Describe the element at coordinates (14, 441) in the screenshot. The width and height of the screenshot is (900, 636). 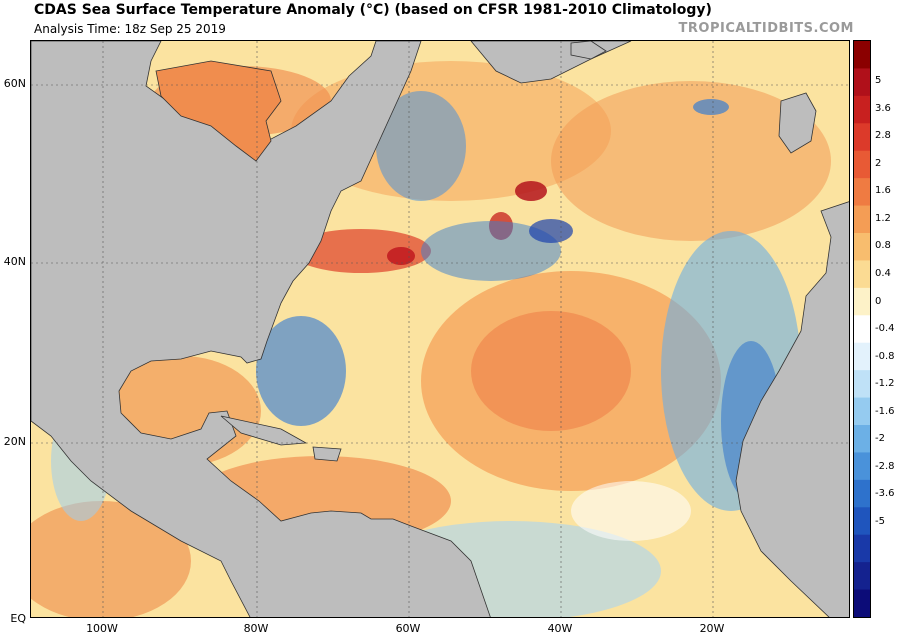
I see `lat-label-20n: 20N` at that location.